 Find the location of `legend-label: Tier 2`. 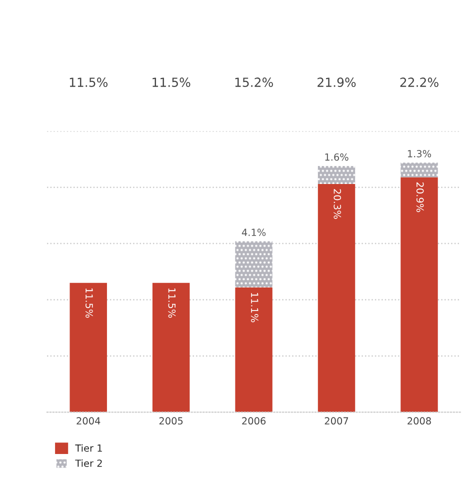

legend-label: Tier 2 is located at coordinates (88, 463).